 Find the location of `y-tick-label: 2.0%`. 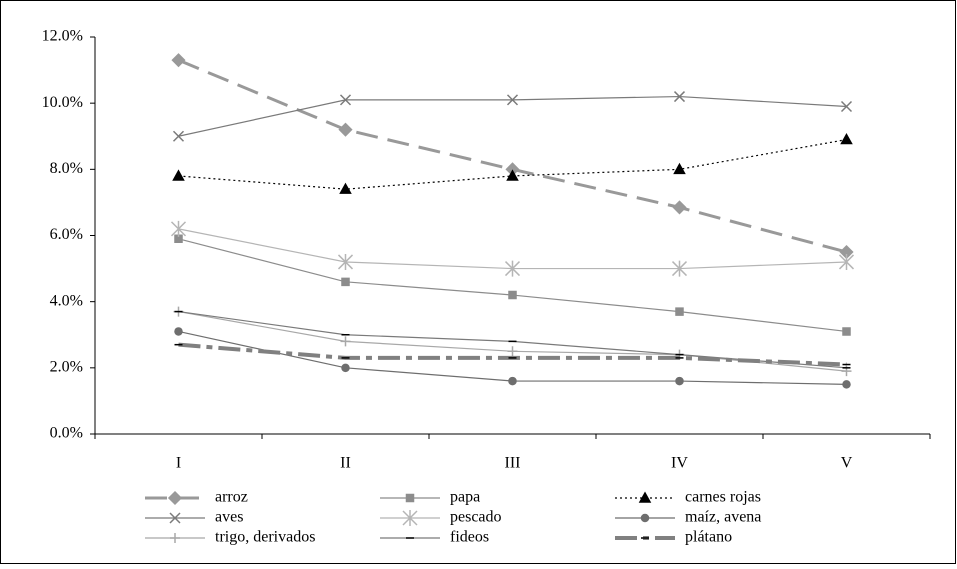

y-tick-label: 2.0% is located at coordinates (66, 367).